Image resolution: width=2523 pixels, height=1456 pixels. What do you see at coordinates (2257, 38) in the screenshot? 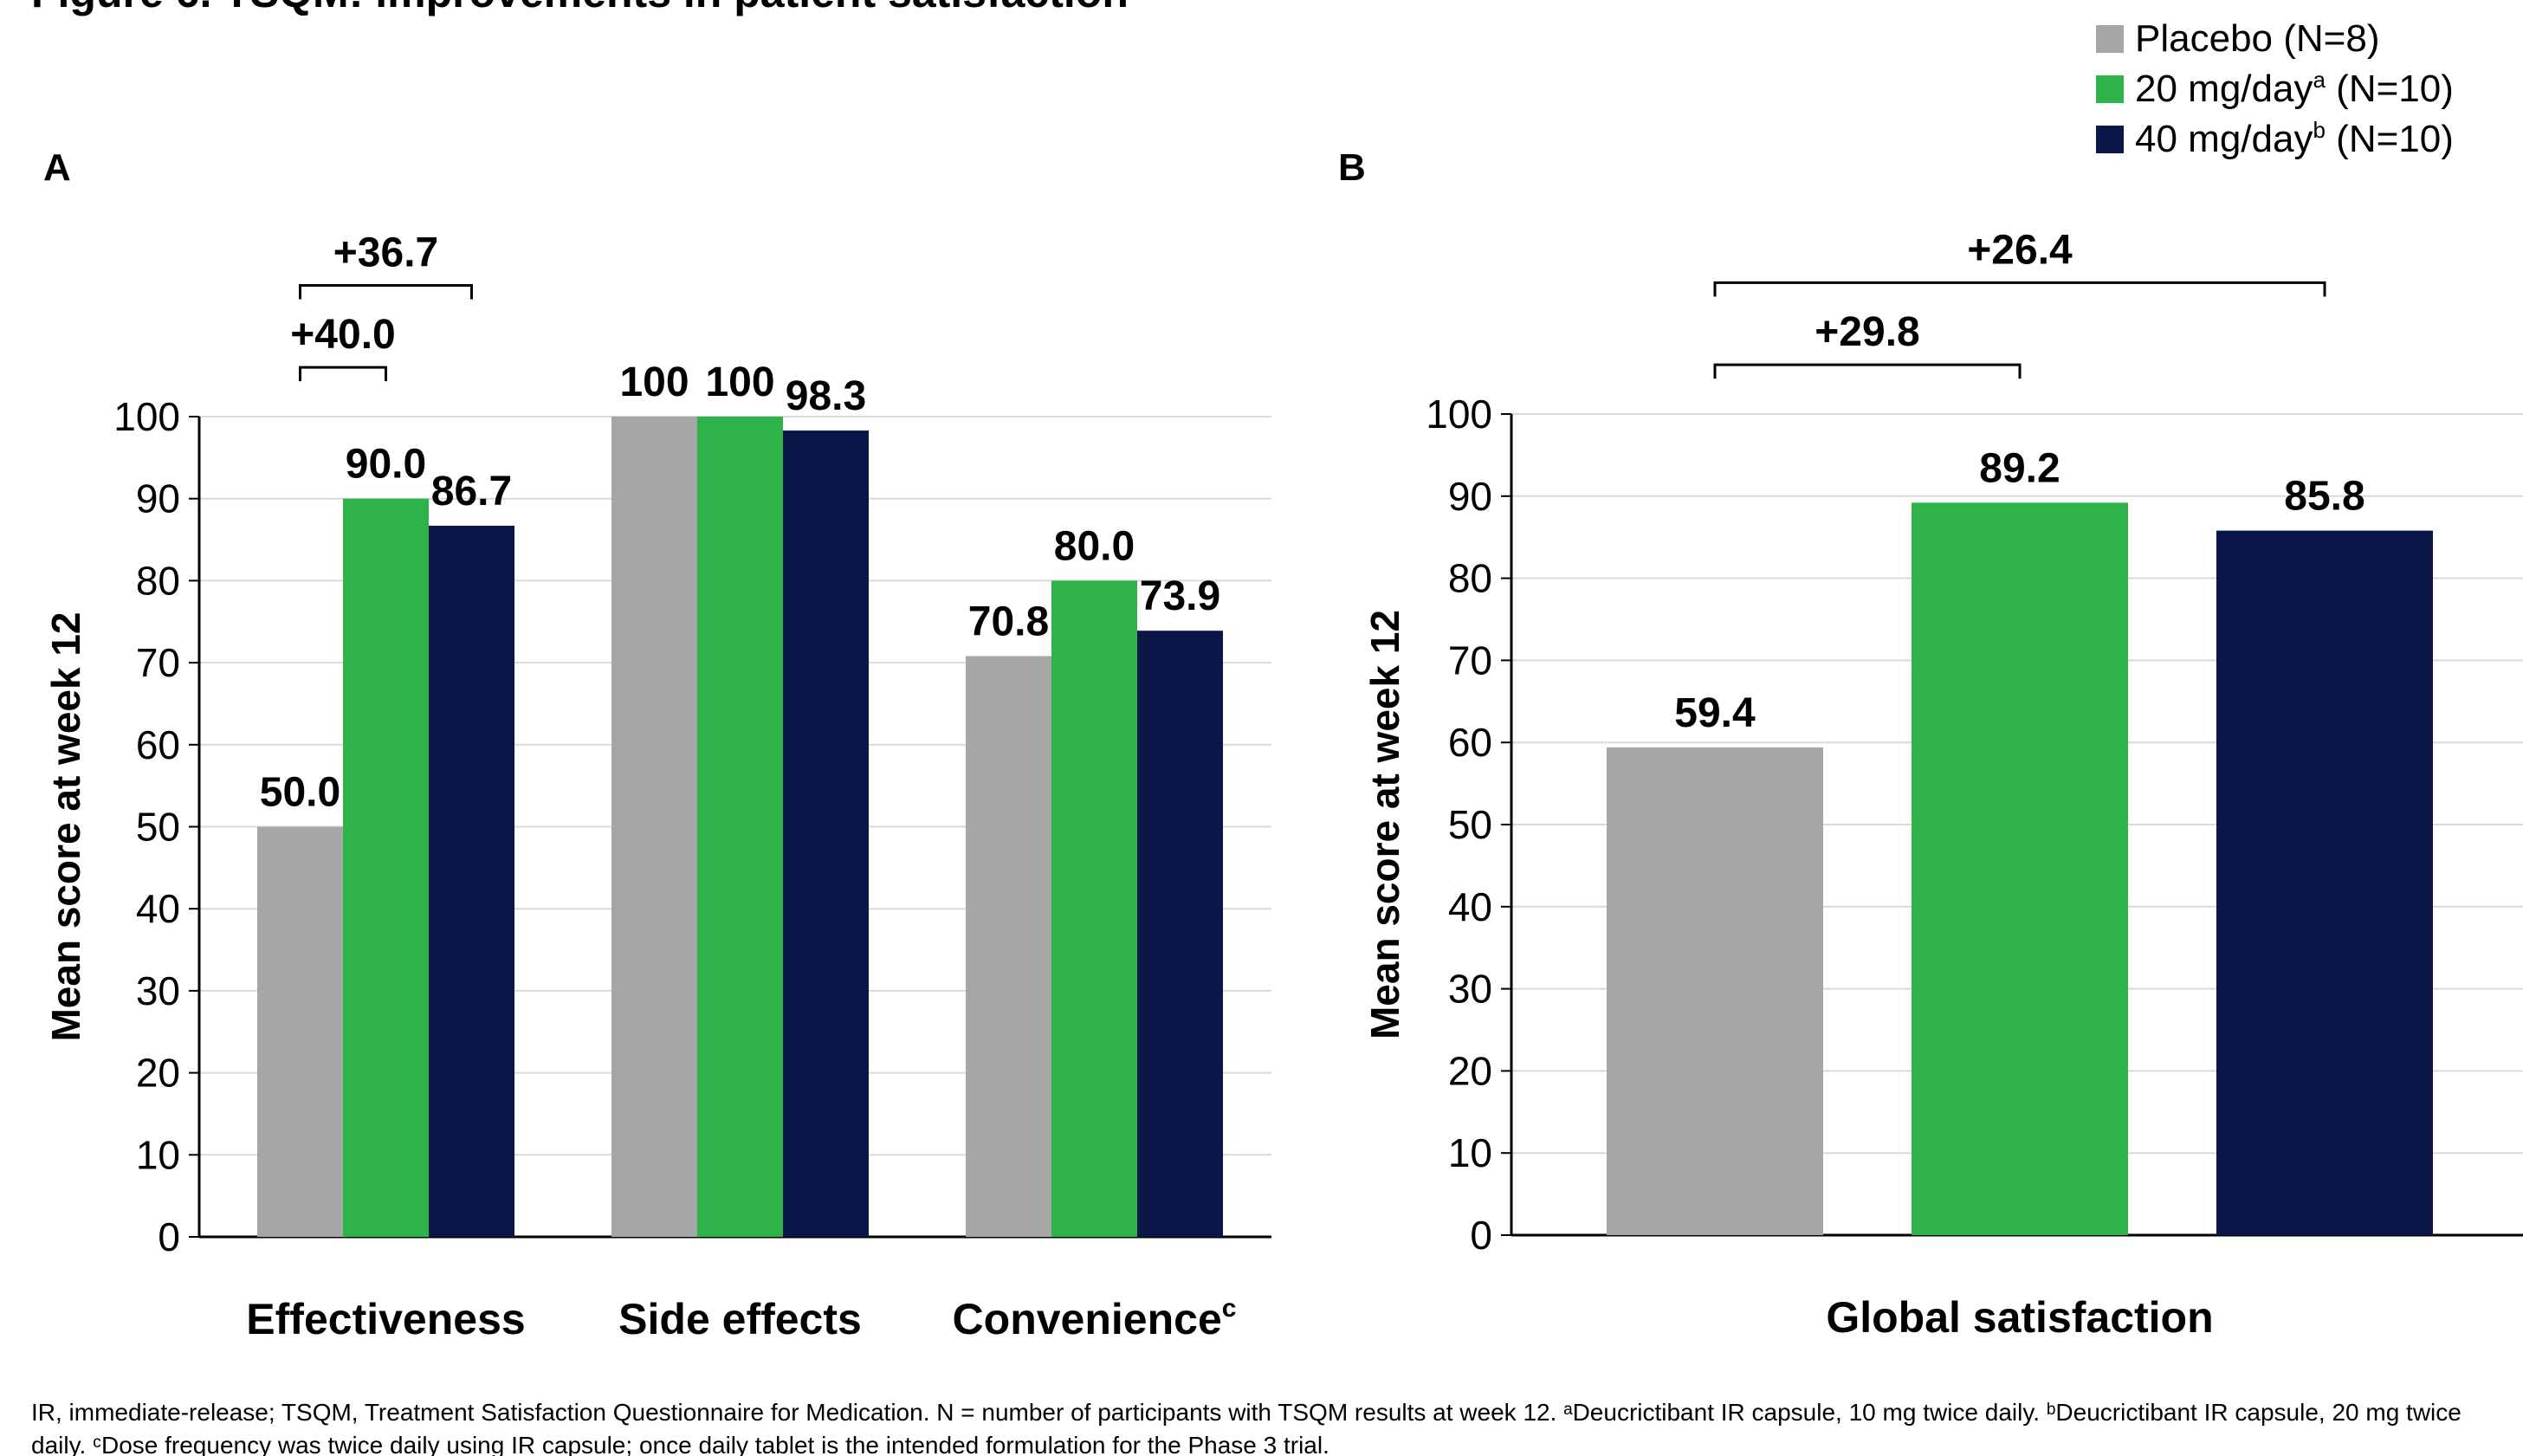
I see `legend-label-0: Placebo (N=8)` at bounding box center [2257, 38].